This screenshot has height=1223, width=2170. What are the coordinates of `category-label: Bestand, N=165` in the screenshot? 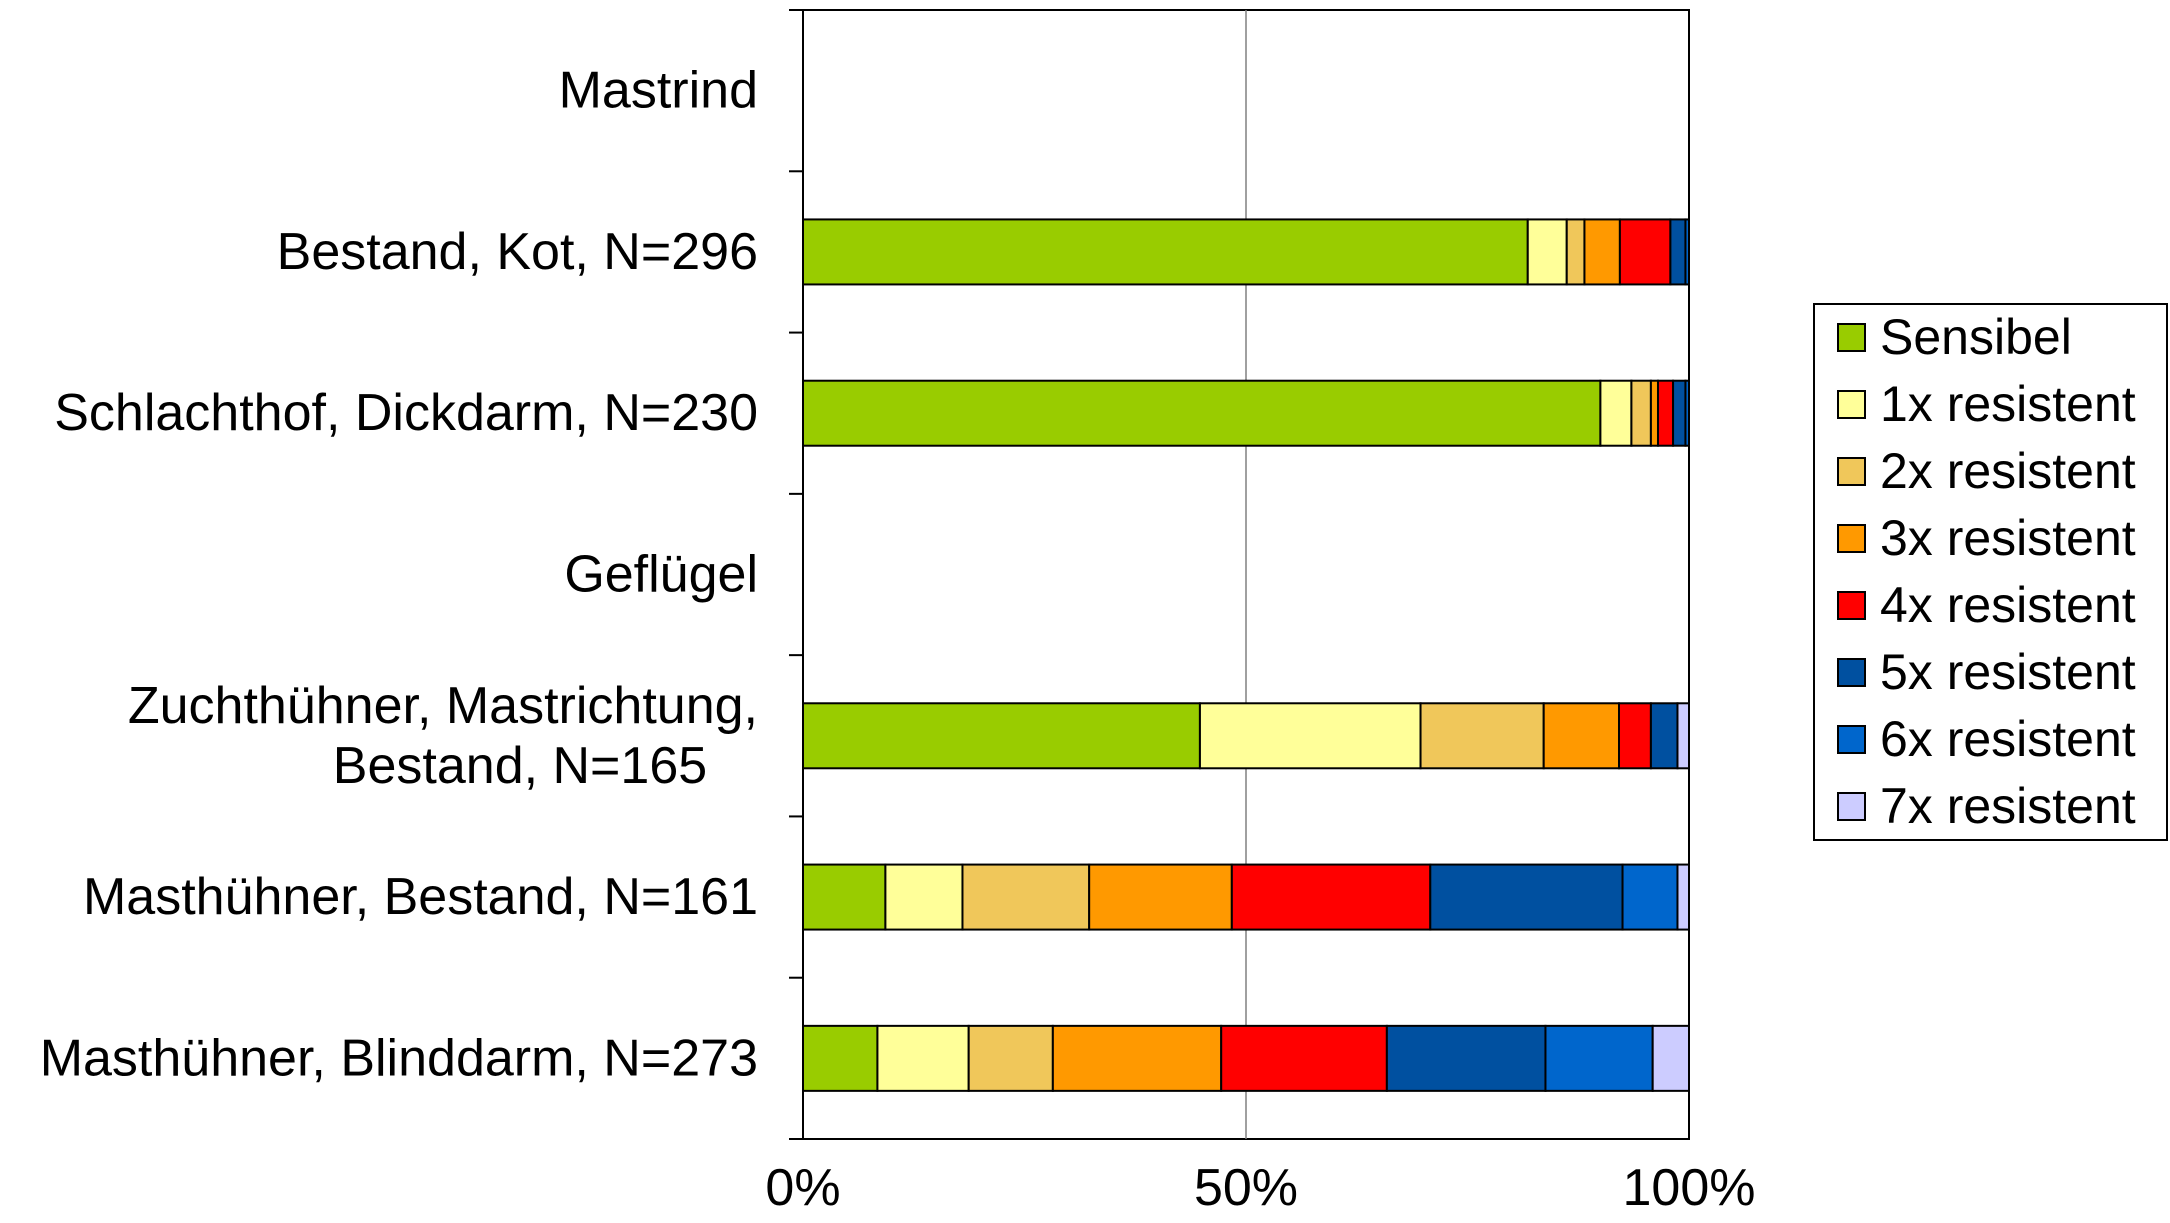 It's located at (520, 766).